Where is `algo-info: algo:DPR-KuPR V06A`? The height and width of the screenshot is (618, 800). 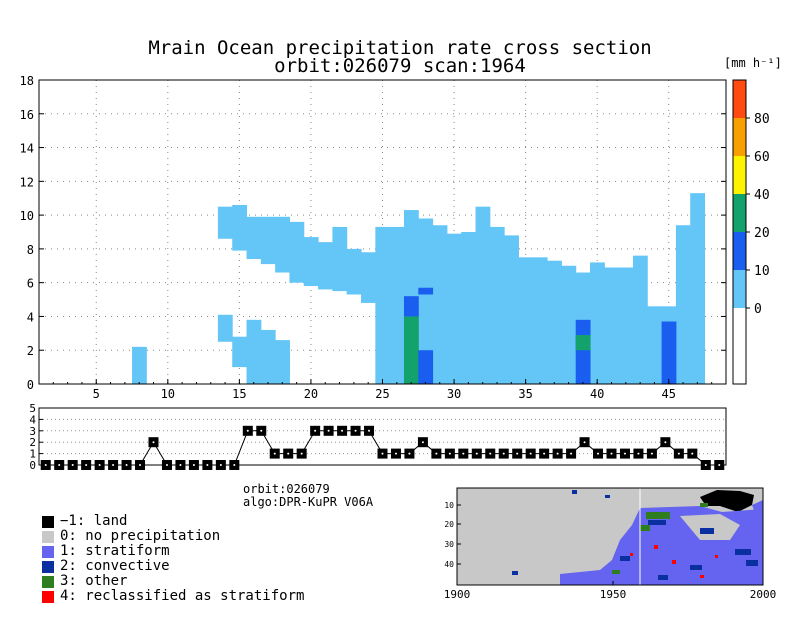 algo-info: algo:DPR-KuPR V06A is located at coordinates (308, 502).